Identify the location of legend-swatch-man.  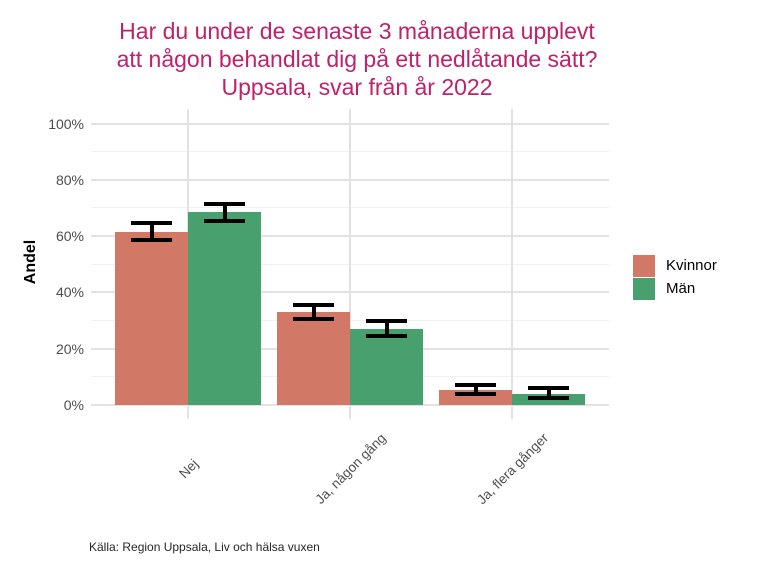
(644, 288).